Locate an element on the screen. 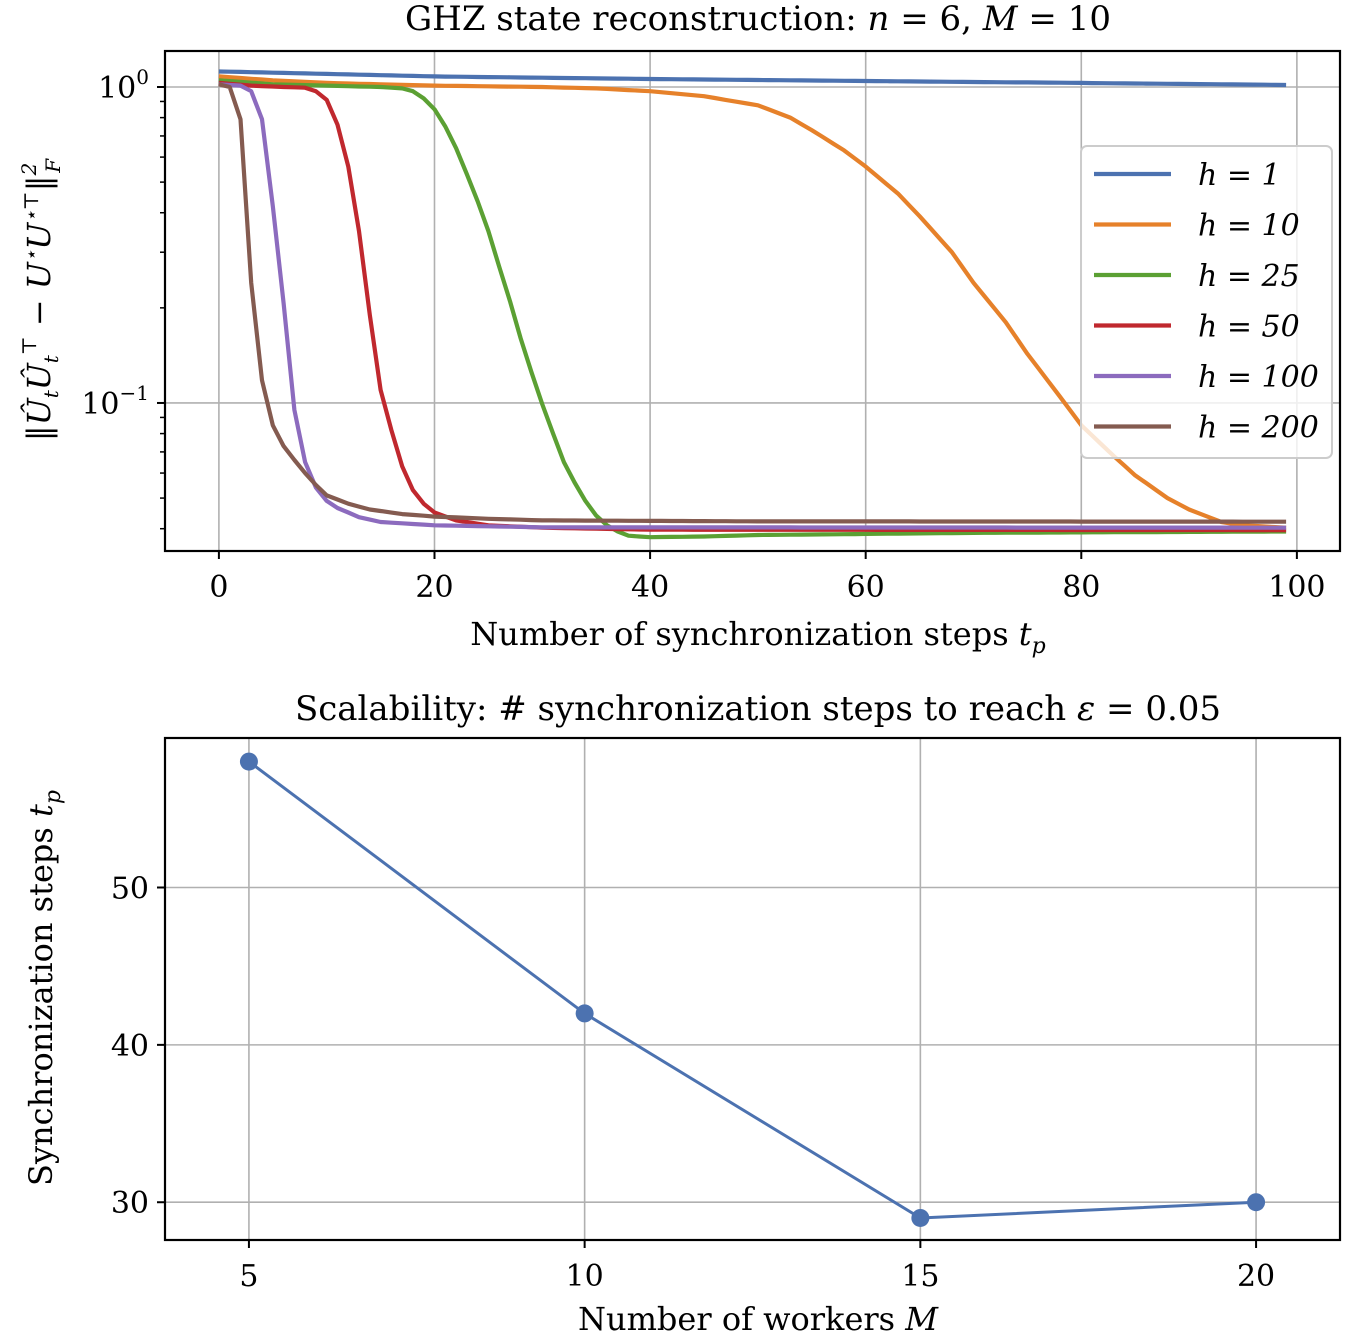 The height and width of the screenshot is (1336, 1352). legend-label: h = 100 is located at coordinates (1258, 377).